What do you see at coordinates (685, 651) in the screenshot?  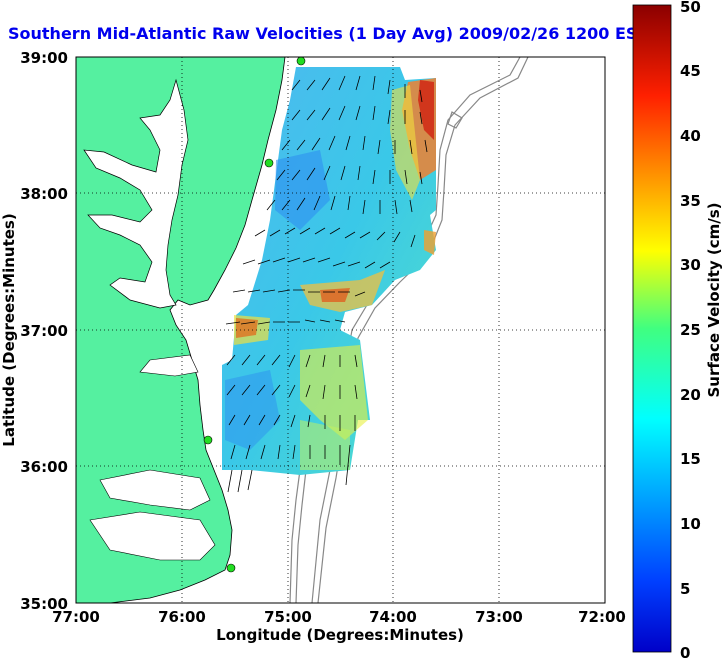 I see `colorbar-tick-label: 0` at bounding box center [685, 651].